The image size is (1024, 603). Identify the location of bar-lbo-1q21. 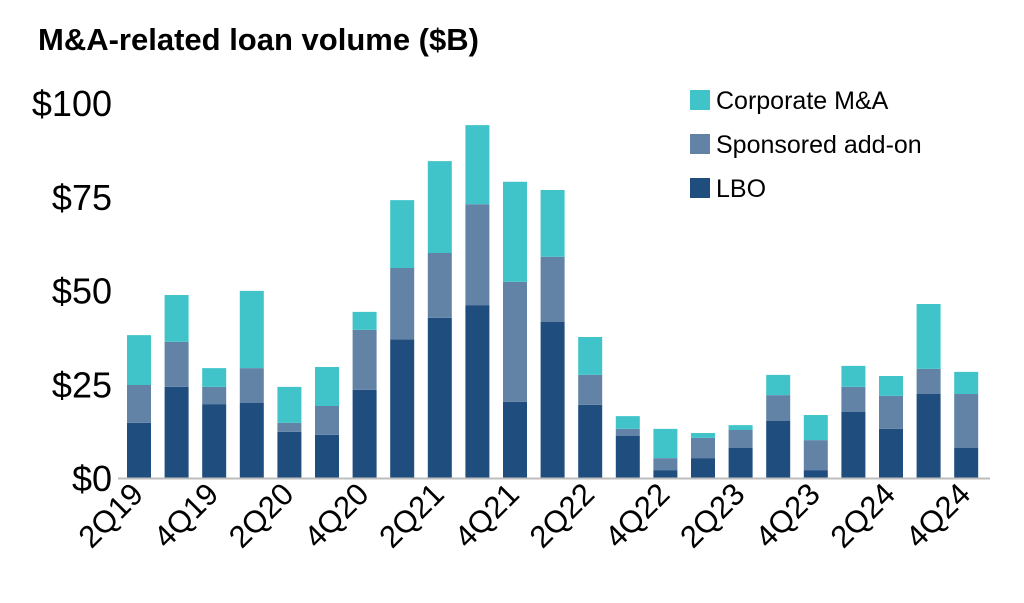
(402, 408).